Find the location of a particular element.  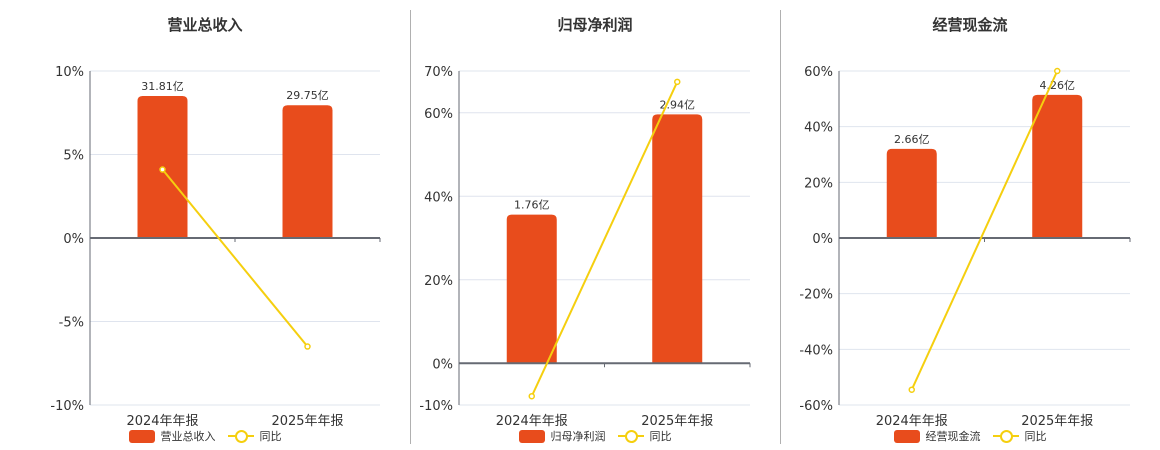

bar-value-label: 4.26亿 is located at coordinates (1058, 85).